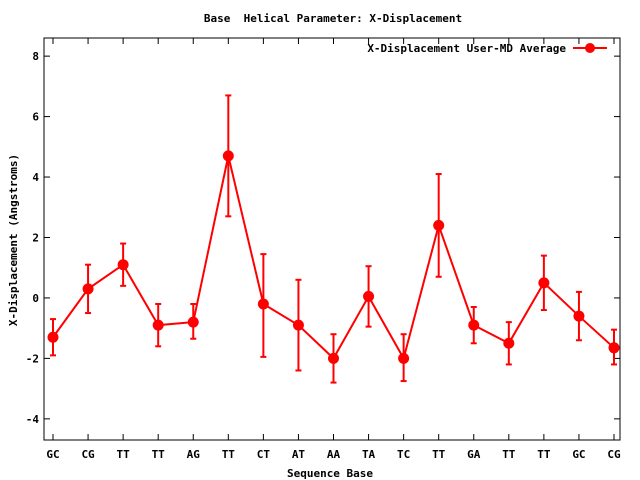  I want to click on y-axis-label: X-Displacement (Angstroms), so click(13, 240).